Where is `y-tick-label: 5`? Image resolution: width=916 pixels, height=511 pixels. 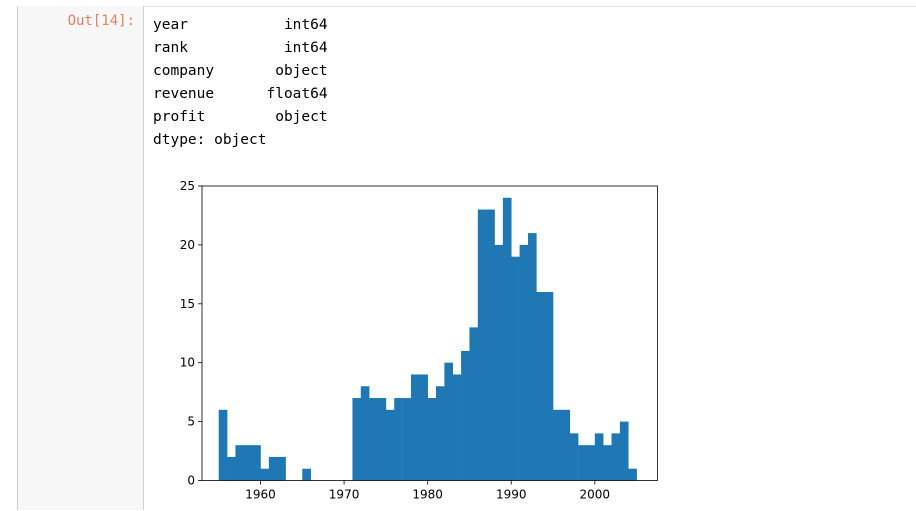
y-tick-label: 5 is located at coordinates (191, 422).